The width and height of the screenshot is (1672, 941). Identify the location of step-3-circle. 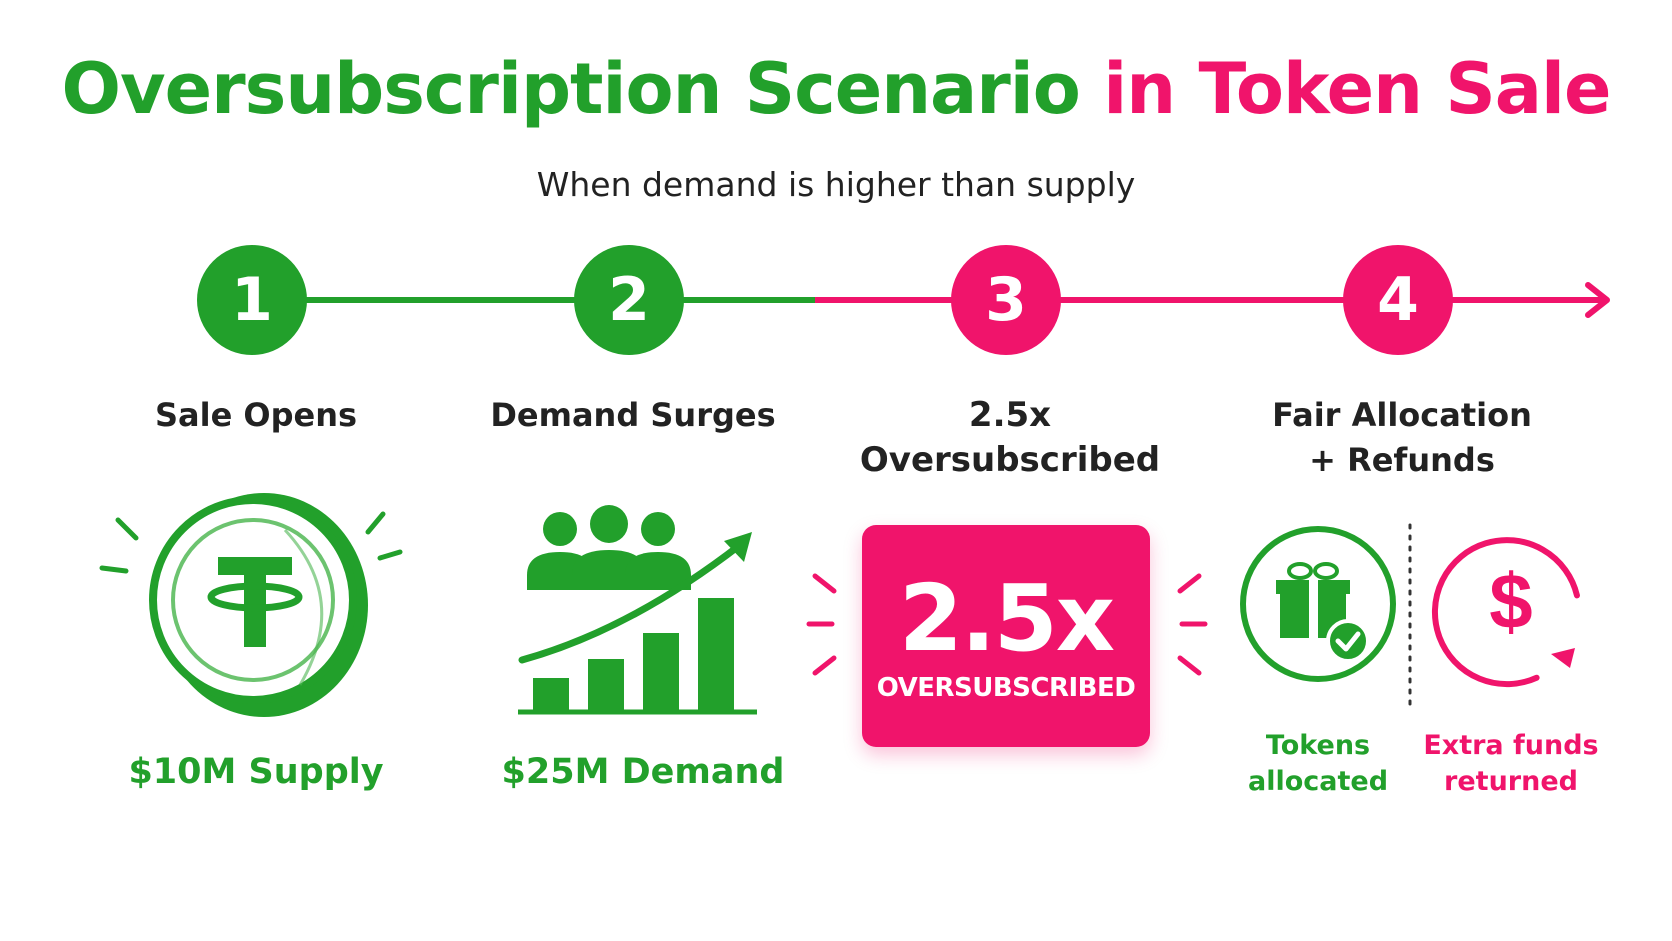
(1006, 300).